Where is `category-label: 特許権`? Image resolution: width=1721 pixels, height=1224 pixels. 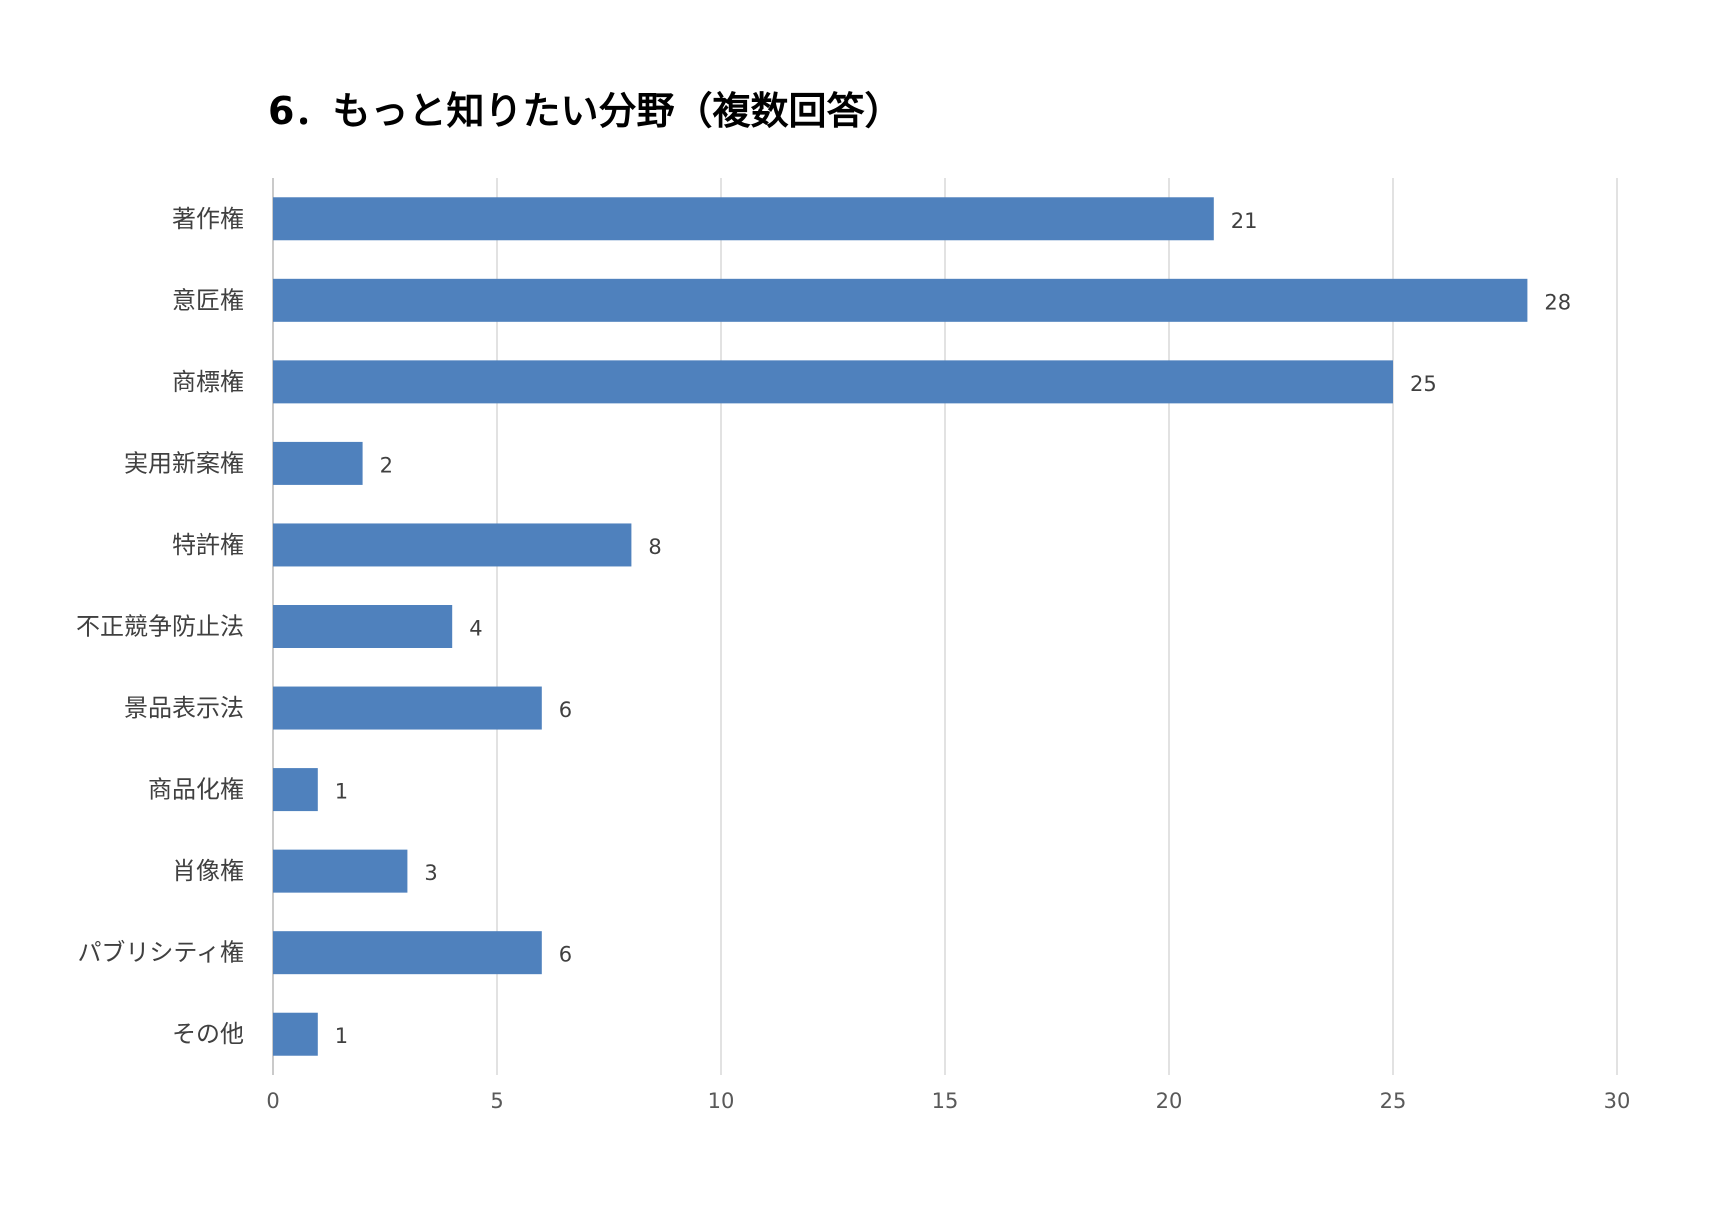
category-label: 特許権 is located at coordinates (208, 545).